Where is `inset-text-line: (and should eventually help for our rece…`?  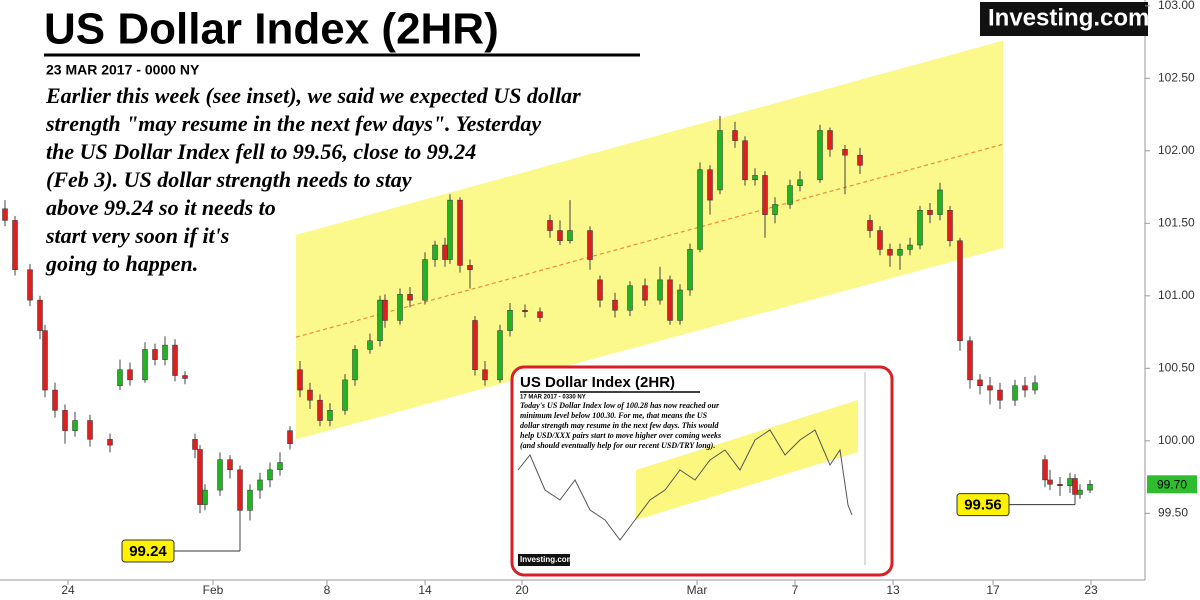
inset-text-line: (and should eventually help for our rece… is located at coordinates (617, 445).